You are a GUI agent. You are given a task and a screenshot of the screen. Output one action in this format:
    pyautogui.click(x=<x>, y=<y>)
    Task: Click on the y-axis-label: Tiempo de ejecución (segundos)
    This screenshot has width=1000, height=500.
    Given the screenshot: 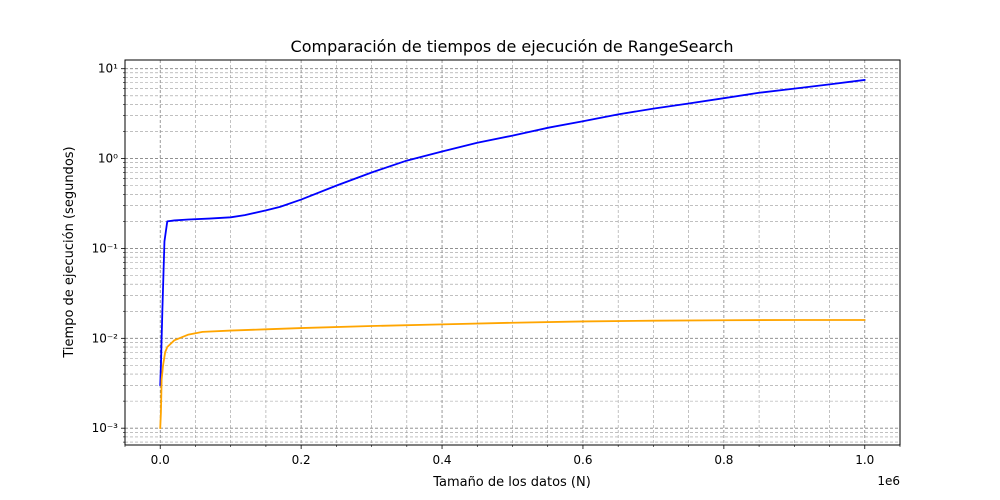 What is the action you would take?
    pyautogui.click(x=69, y=252)
    